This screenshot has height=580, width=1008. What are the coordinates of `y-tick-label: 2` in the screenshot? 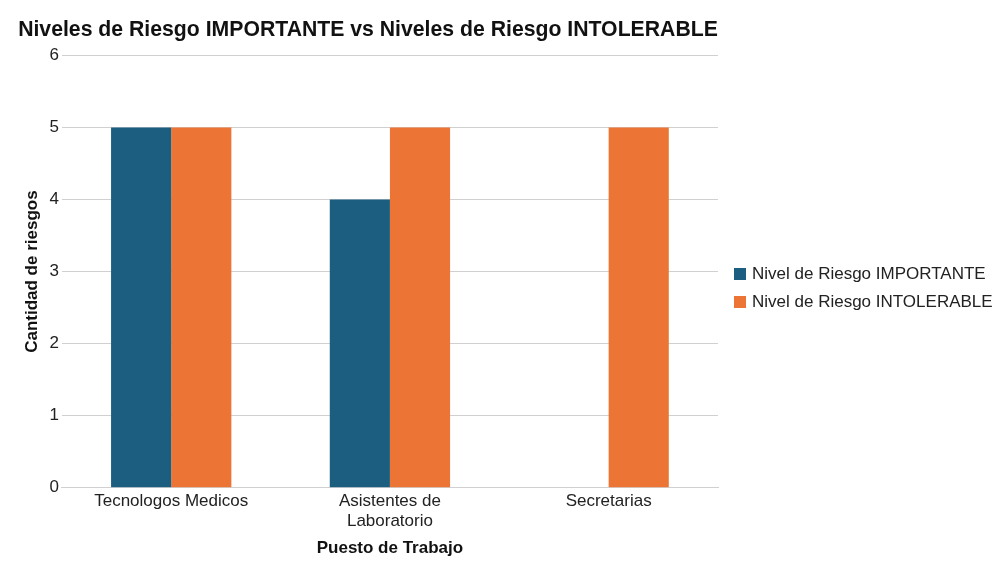 It's located at (54, 343).